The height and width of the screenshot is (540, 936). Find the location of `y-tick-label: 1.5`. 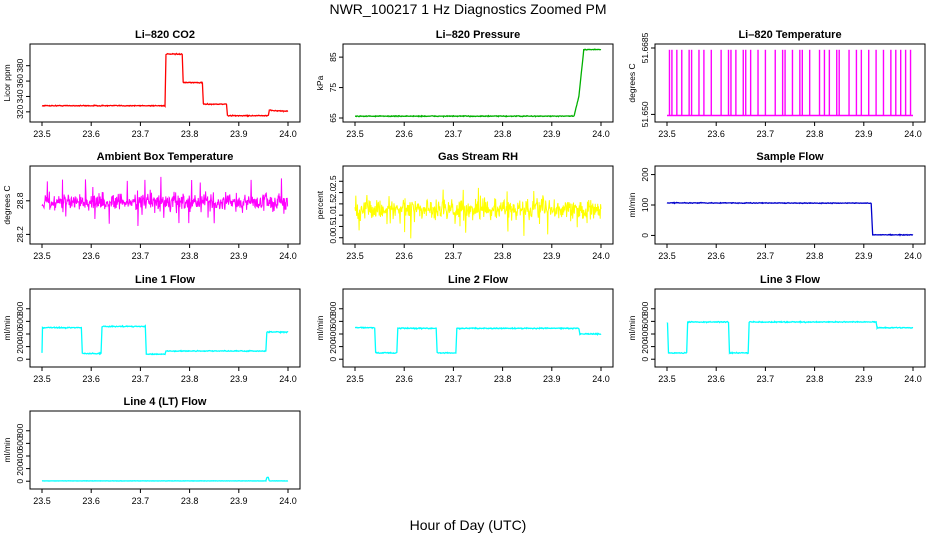

y-tick-label: 1.5 is located at coordinates (333, 204).